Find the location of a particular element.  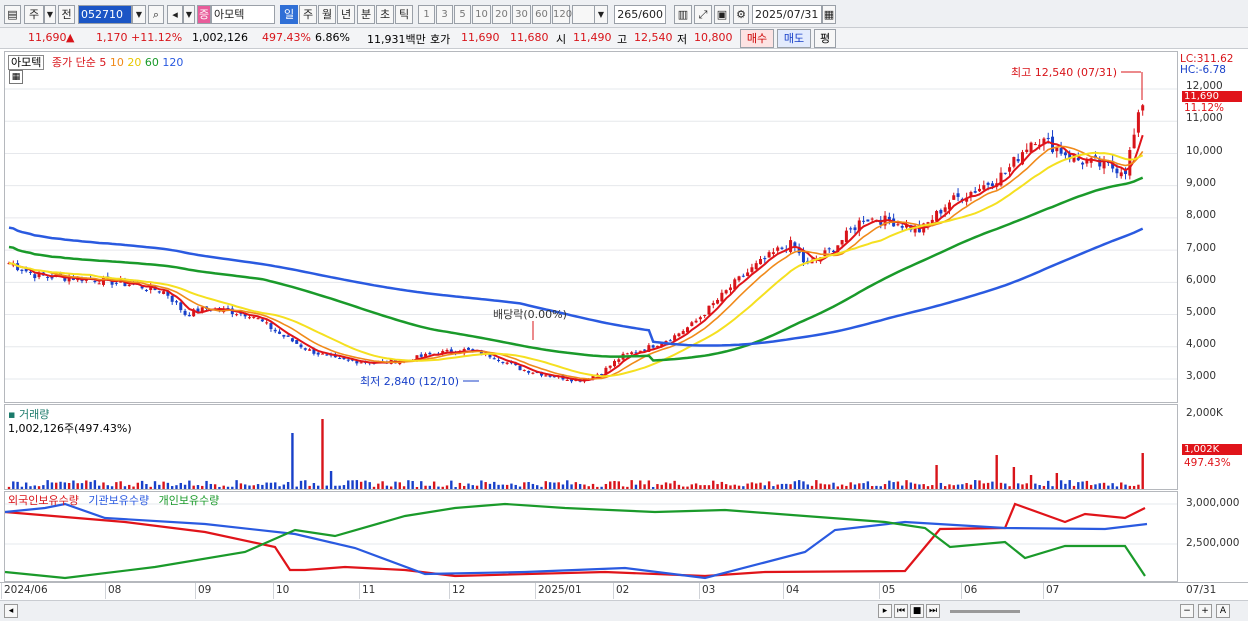

tab-day: 일 is located at coordinates (289, 14).